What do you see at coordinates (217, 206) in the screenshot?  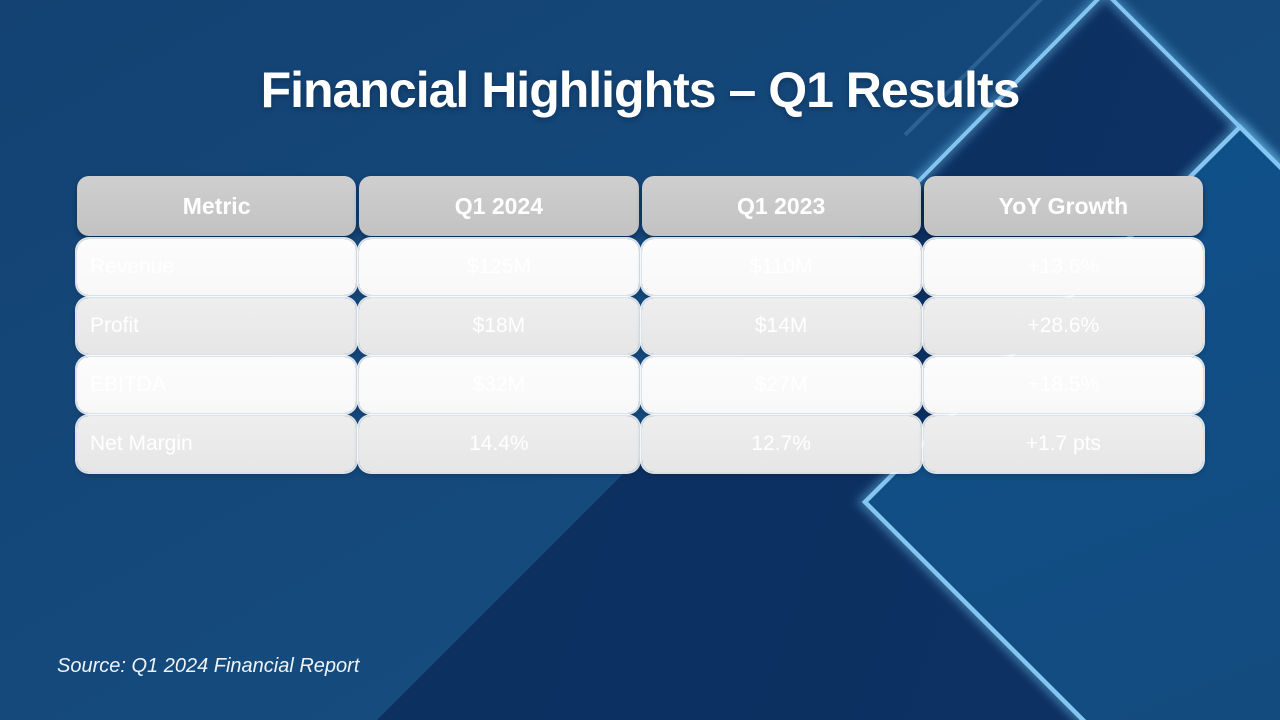 I see `table-header-metric: Metric` at bounding box center [217, 206].